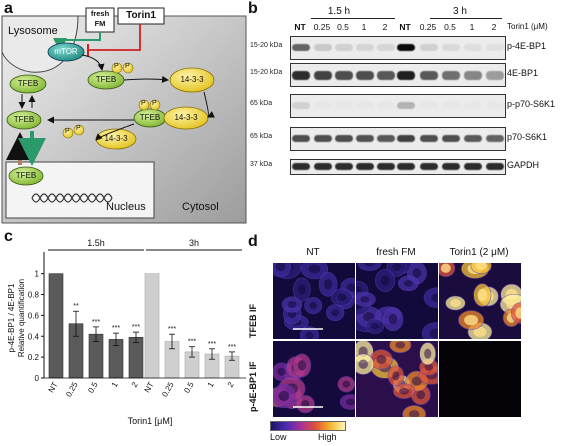 The height and width of the screenshot is (446, 567). Describe the element at coordinates (364, 27) in the screenshot. I see `lane-label: 1` at that location.